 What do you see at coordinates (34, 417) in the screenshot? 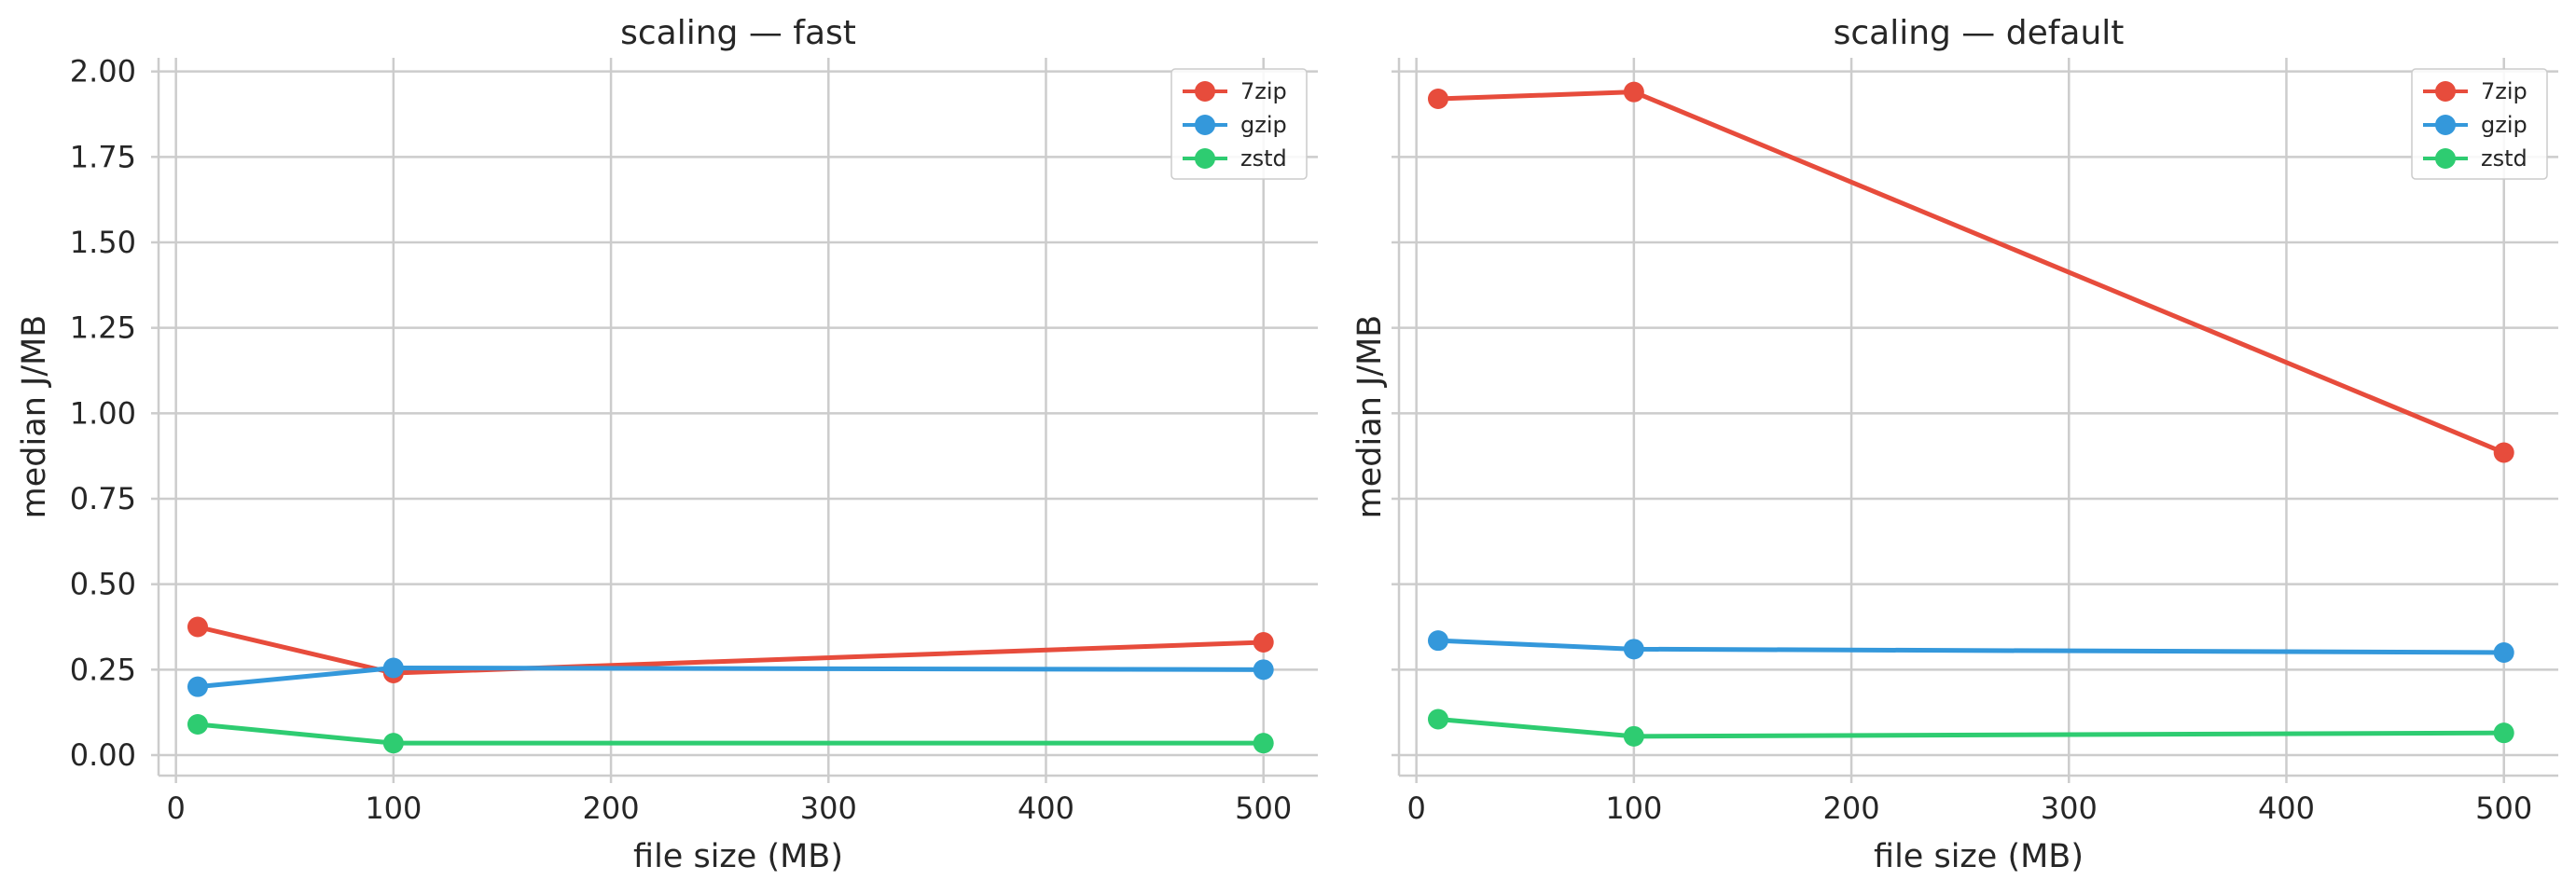
I see `y-axis-label-fast: median J/MB` at bounding box center [34, 417].